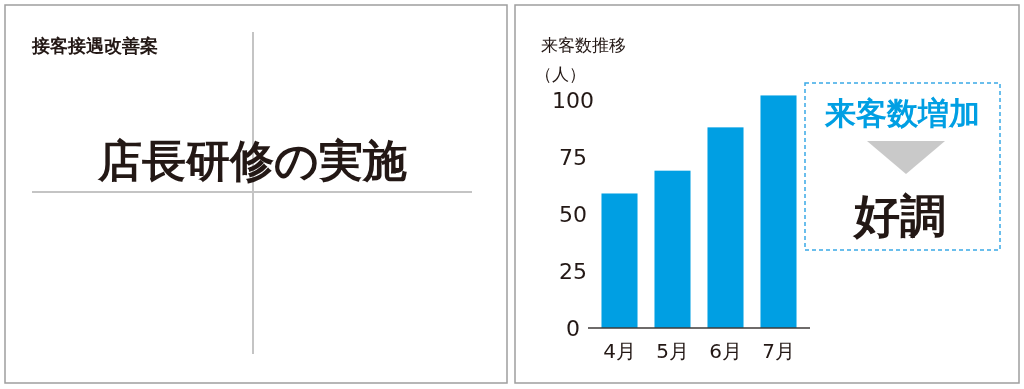 The height and width of the screenshot is (389, 1024). Describe the element at coordinates (573, 328) in the screenshot. I see `y-tick-label: 0` at that location.